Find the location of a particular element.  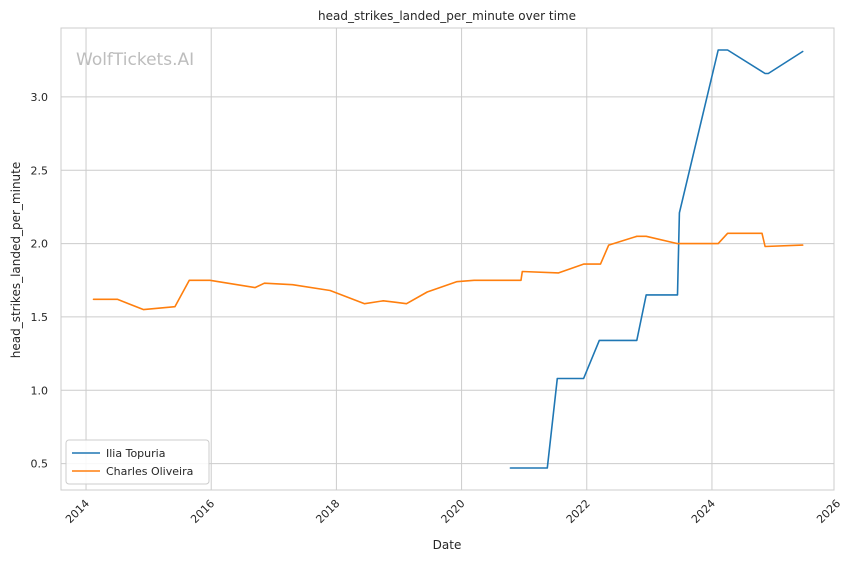

chart-title: head_strikes_landed_per_minute over time is located at coordinates (447, 16).